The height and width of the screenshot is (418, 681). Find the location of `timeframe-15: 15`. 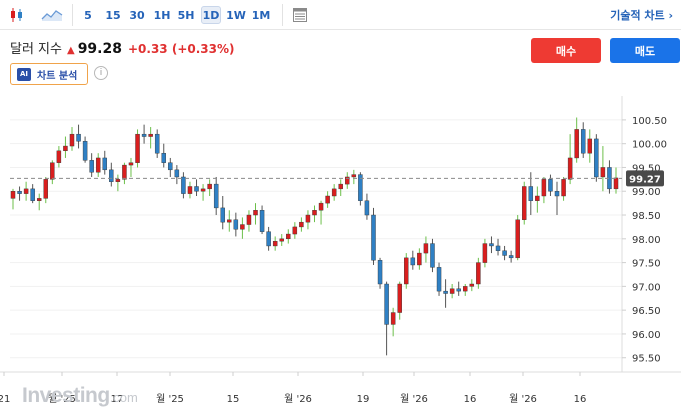

timeframe-15: 15 is located at coordinates (113, 15).